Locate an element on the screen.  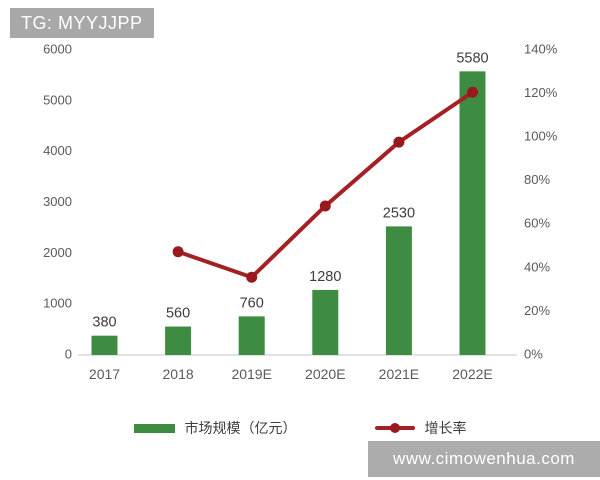
legend-label-growth-rate: 增长率 is located at coordinates (445, 428).